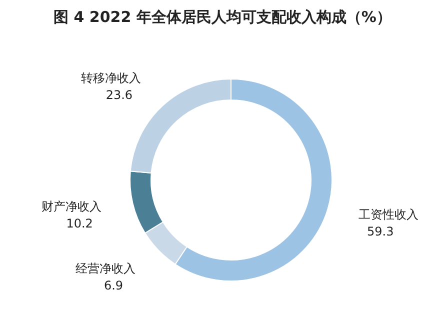 This screenshot has width=445, height=328. Describe the element at coordinates (223, 17) in the screenshot. I see `title: 图 4 2022 年全体居民人均可支配收入构成（%）` at that location.